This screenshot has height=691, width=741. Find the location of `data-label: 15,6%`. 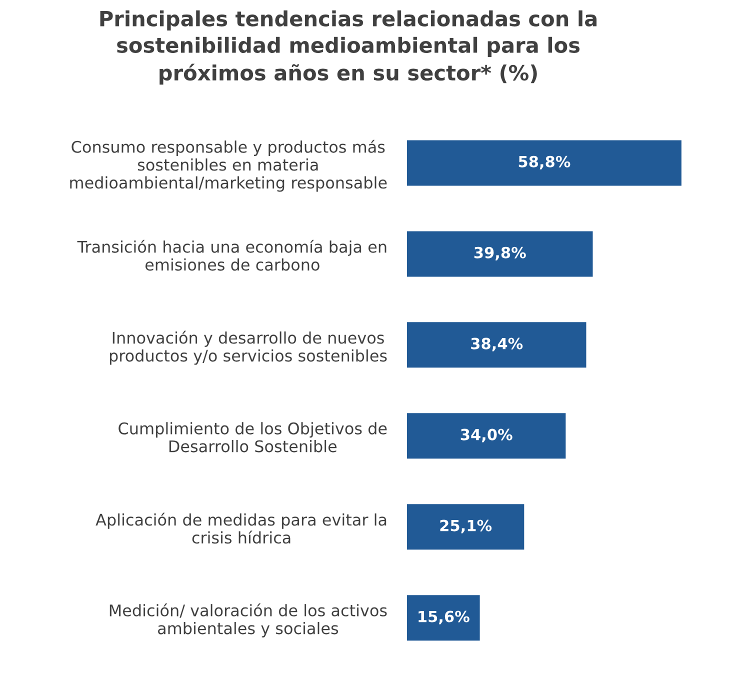

data-label: 15,6% is located at coordinates (444, 617).